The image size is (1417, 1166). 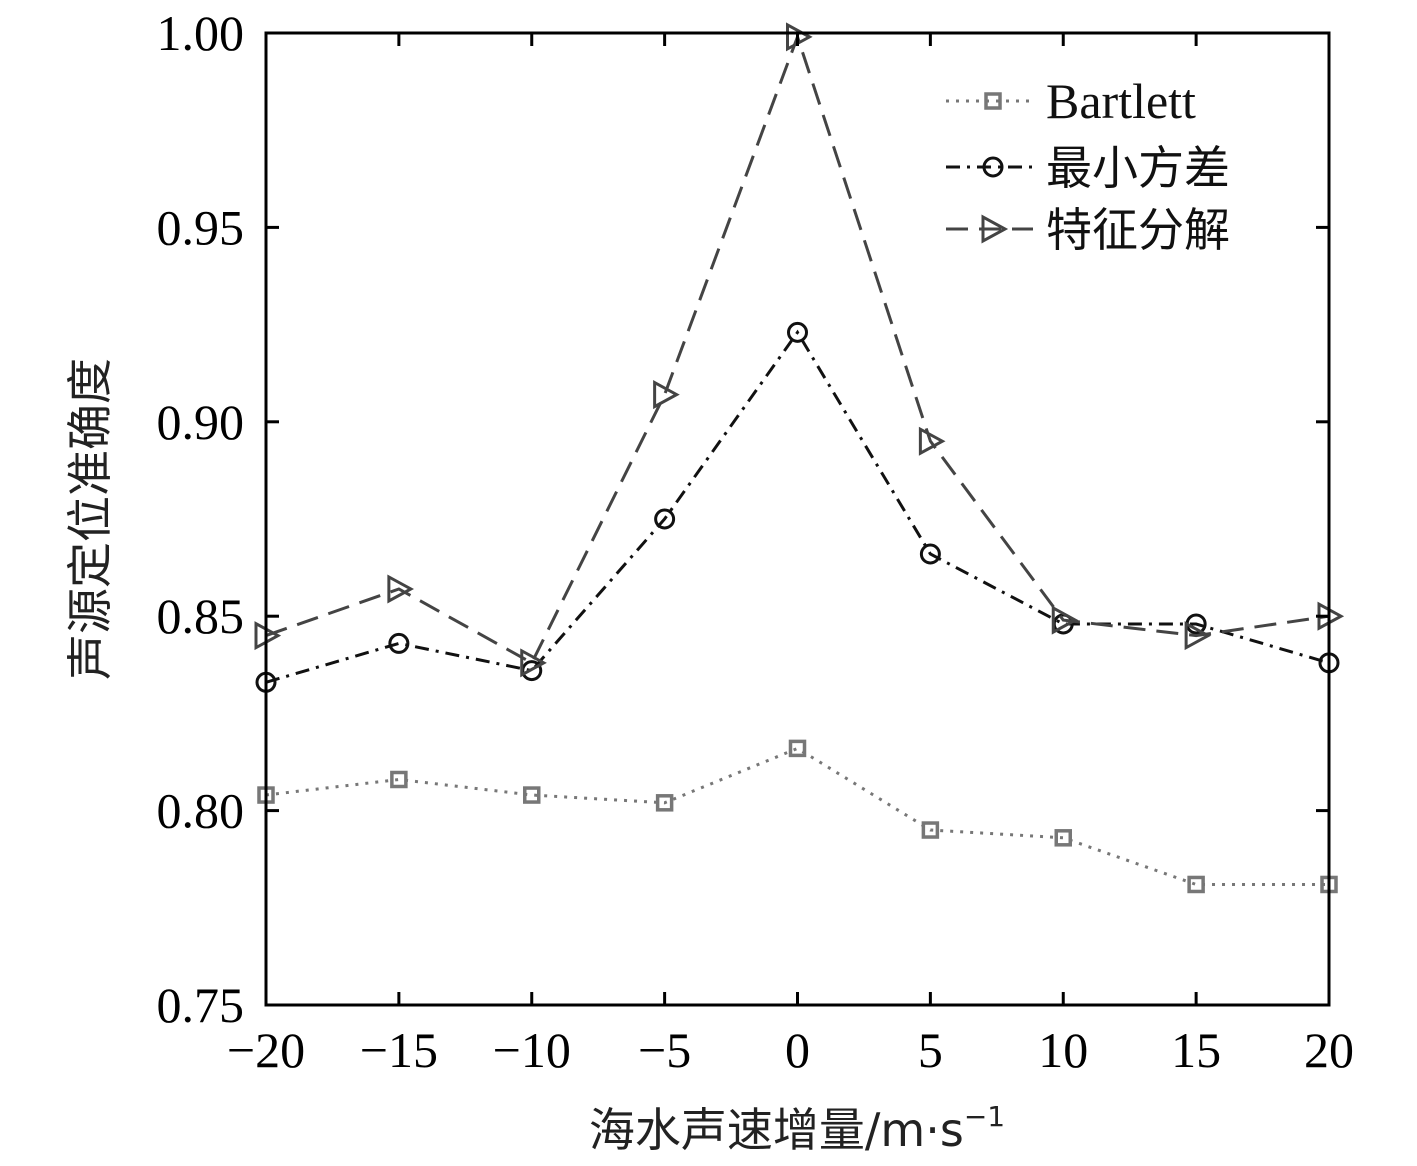 What do you see at coordinates (797, 1050) in the screenshot?
I see `x-tick-label: 0` at bounding box center [797, 1050].